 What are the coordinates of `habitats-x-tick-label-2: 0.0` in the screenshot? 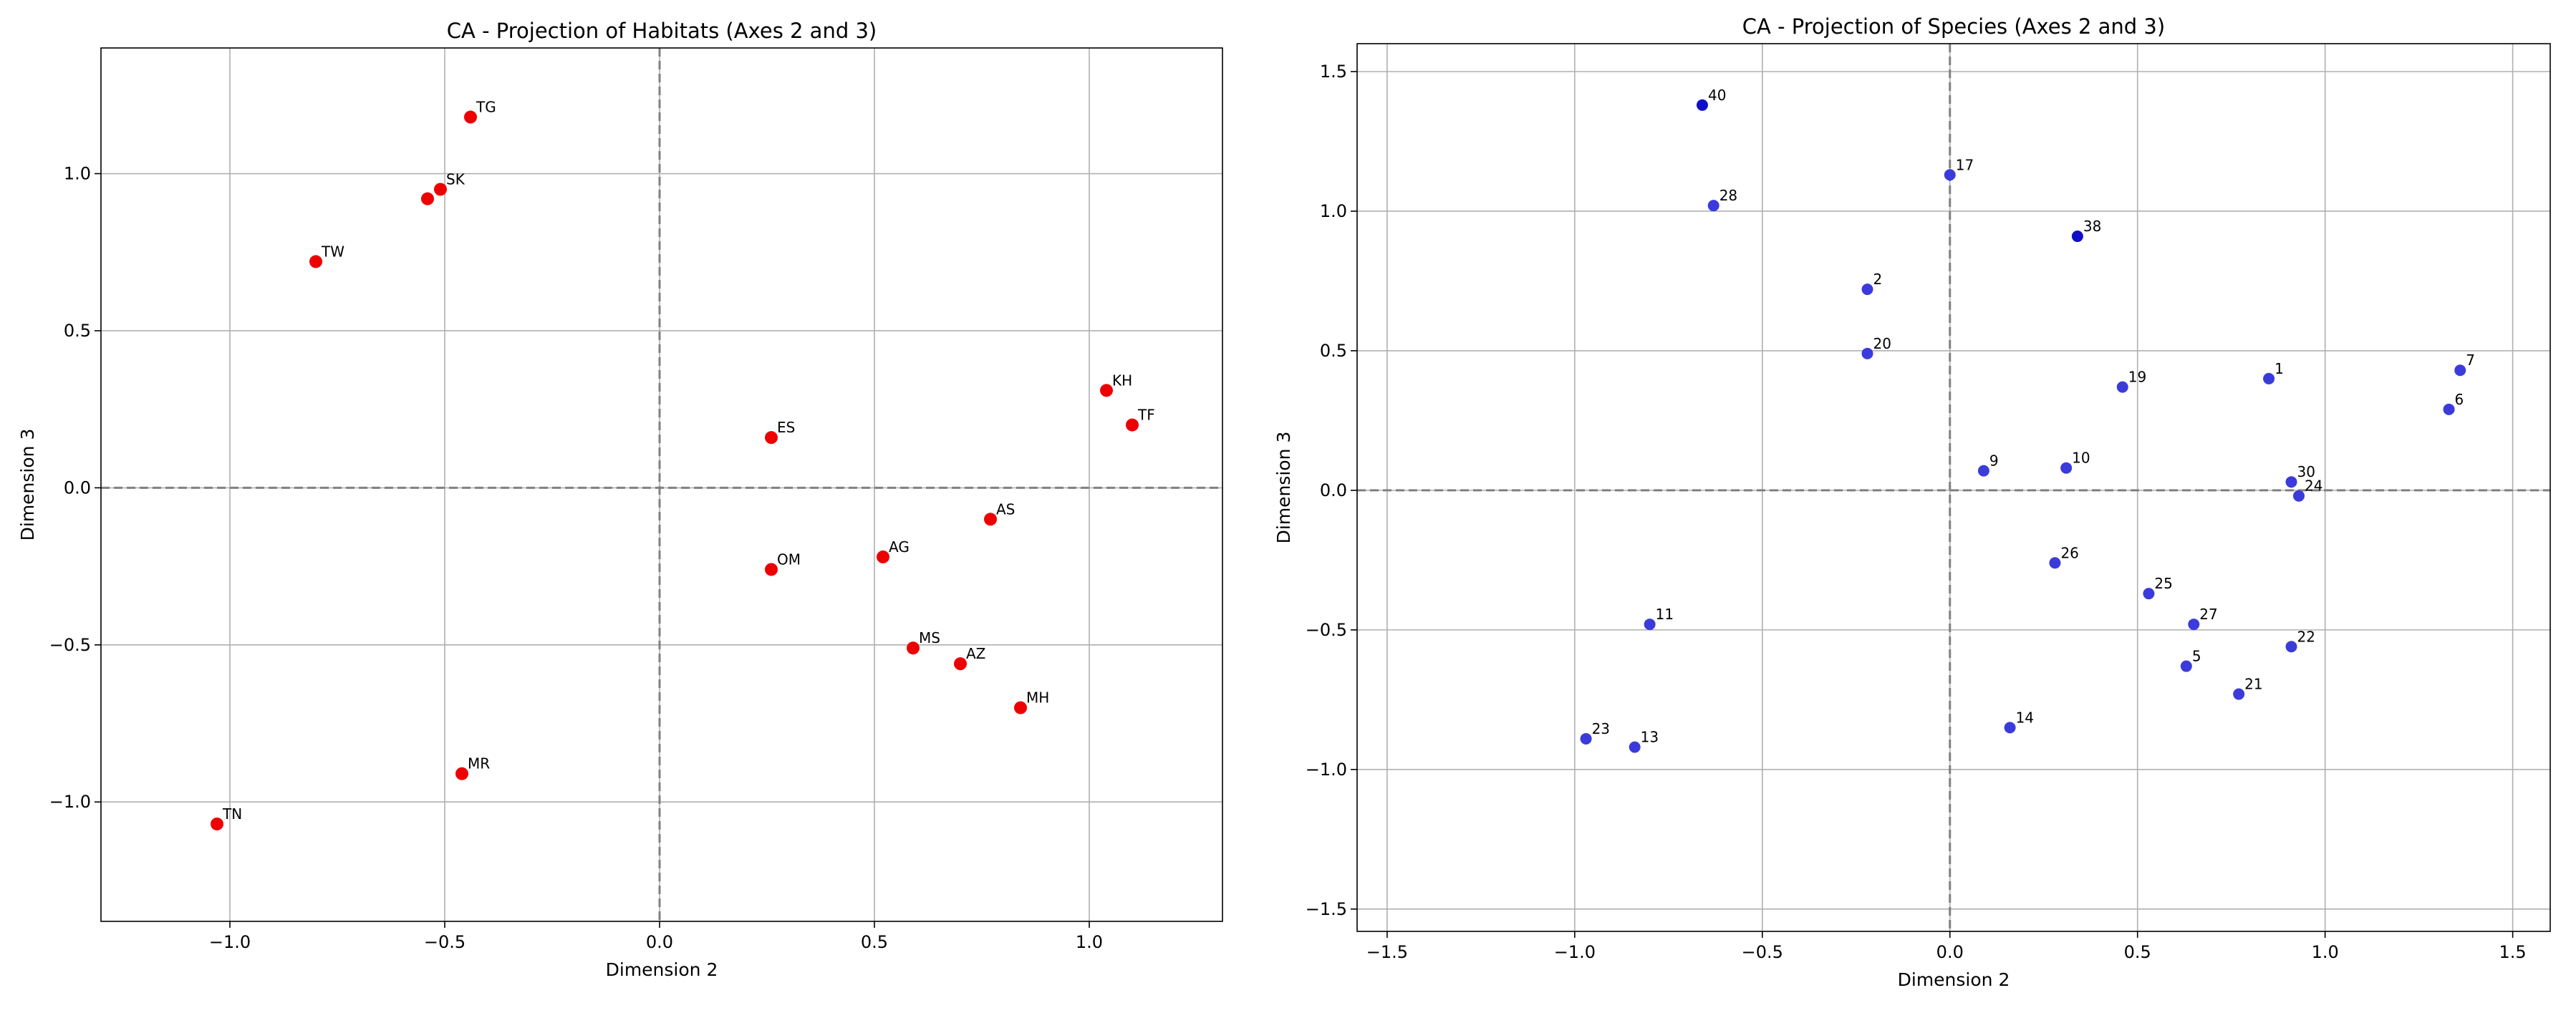 It's located at (659, 942).